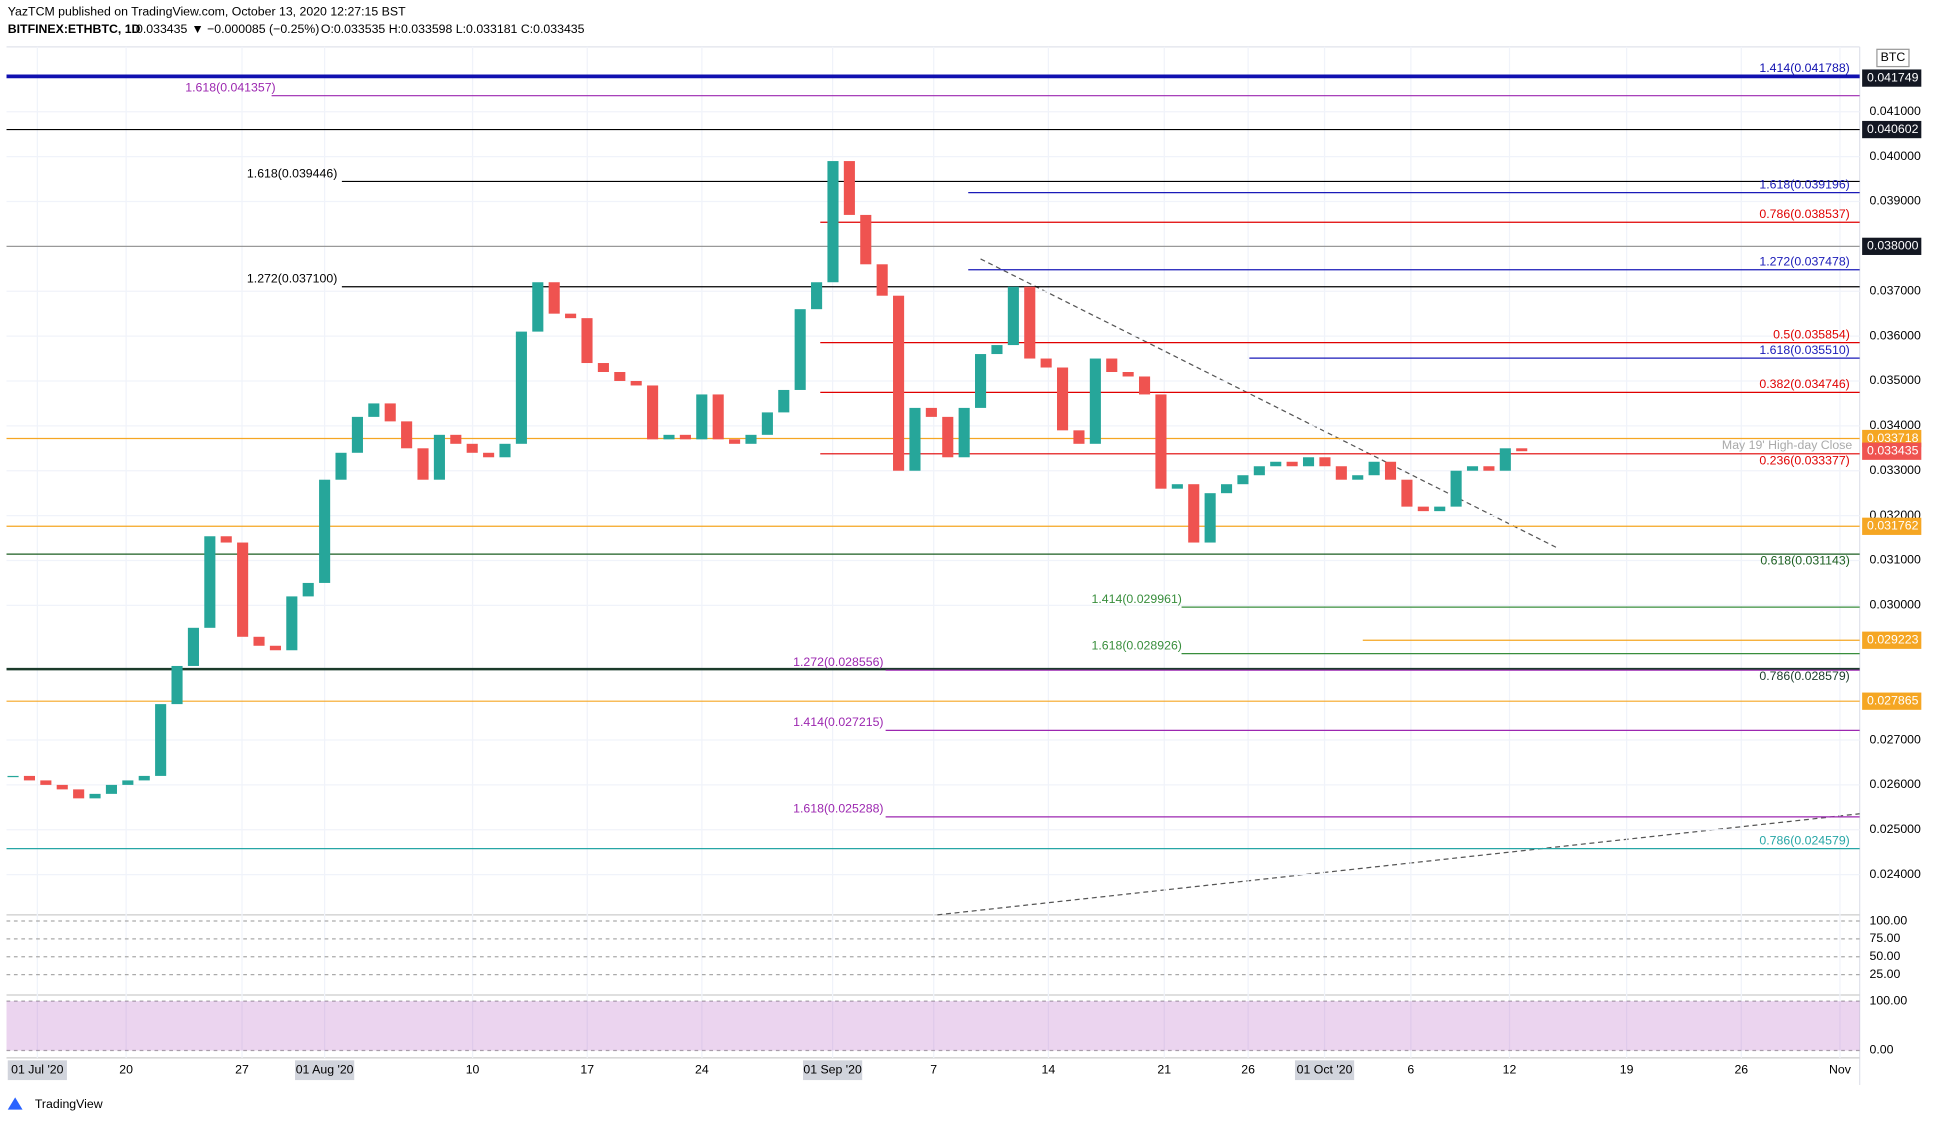 The width and height of the screenshot is (1934, 1127). I want to click on price-box-label: 0.029223, so click(1893, 639).